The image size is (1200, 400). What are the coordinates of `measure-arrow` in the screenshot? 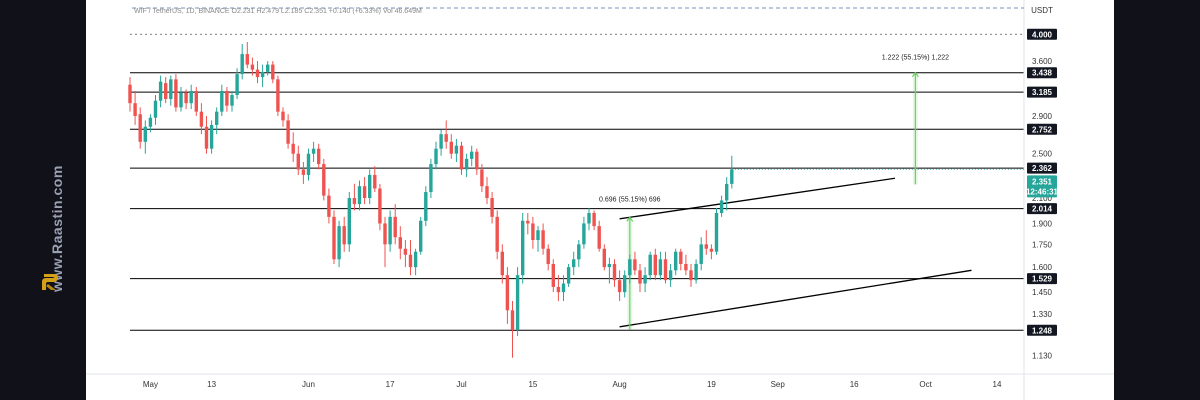 It's located at (915, 74).